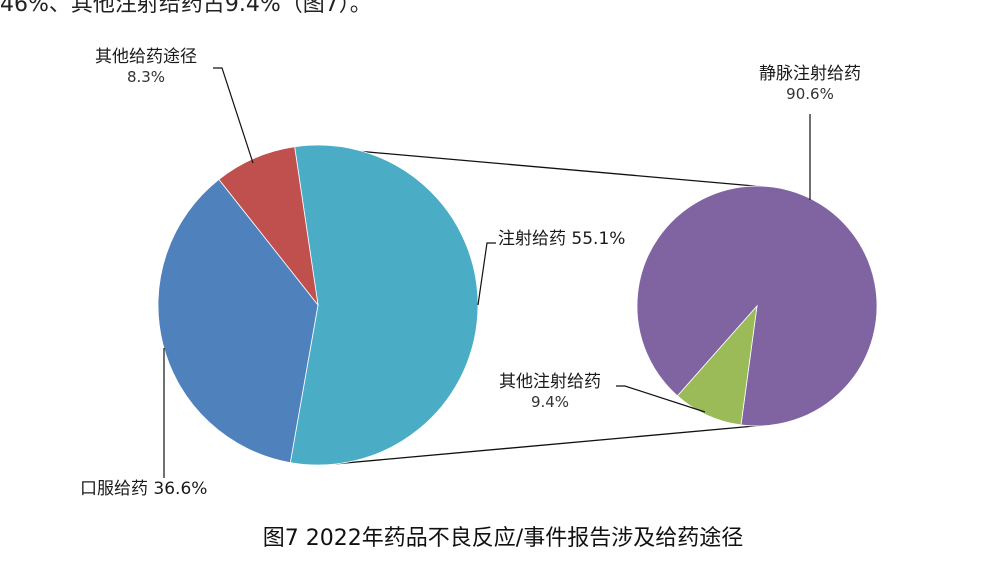 The height and width of the screenshot is (565, 1006). What do you see at coordinates (486, 274) in the screenshot?
I see `leader-injection` at bounding box center [486, 274].